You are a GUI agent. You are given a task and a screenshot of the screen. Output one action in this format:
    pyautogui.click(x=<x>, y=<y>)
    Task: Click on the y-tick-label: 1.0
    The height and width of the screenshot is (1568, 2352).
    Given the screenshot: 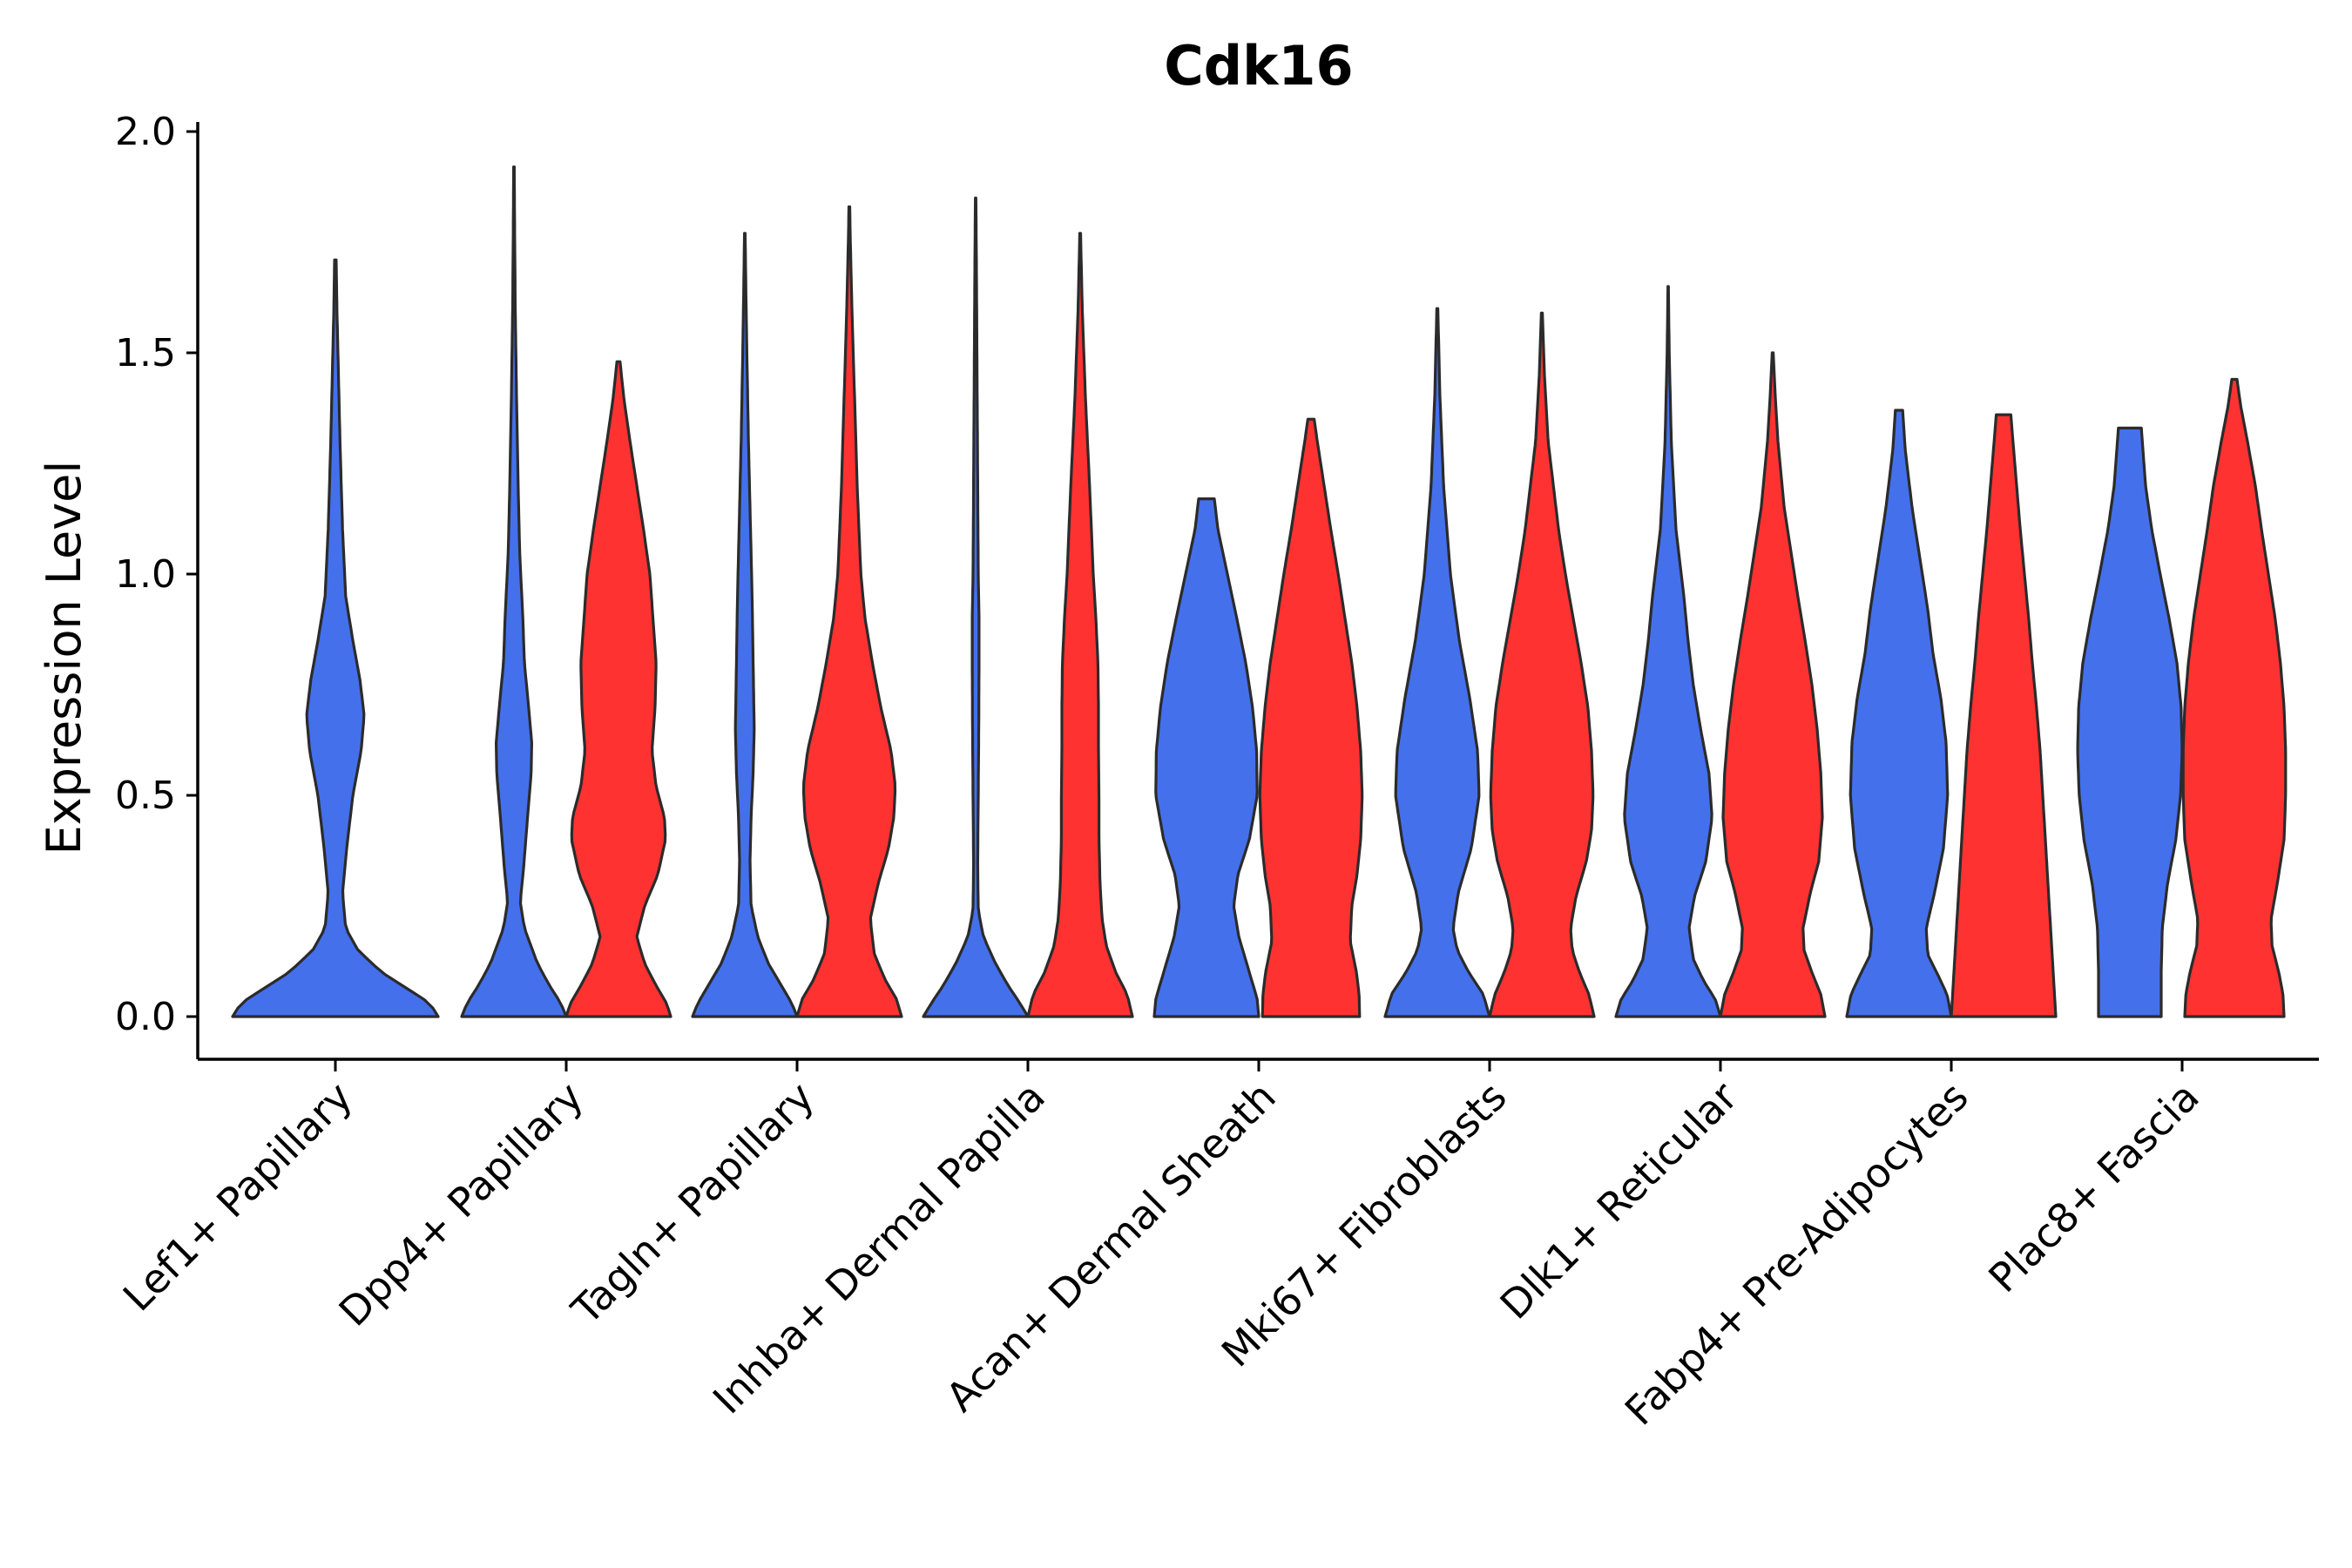 What is the action you would take?
    pyautogui.click(x=145, y=574)
    